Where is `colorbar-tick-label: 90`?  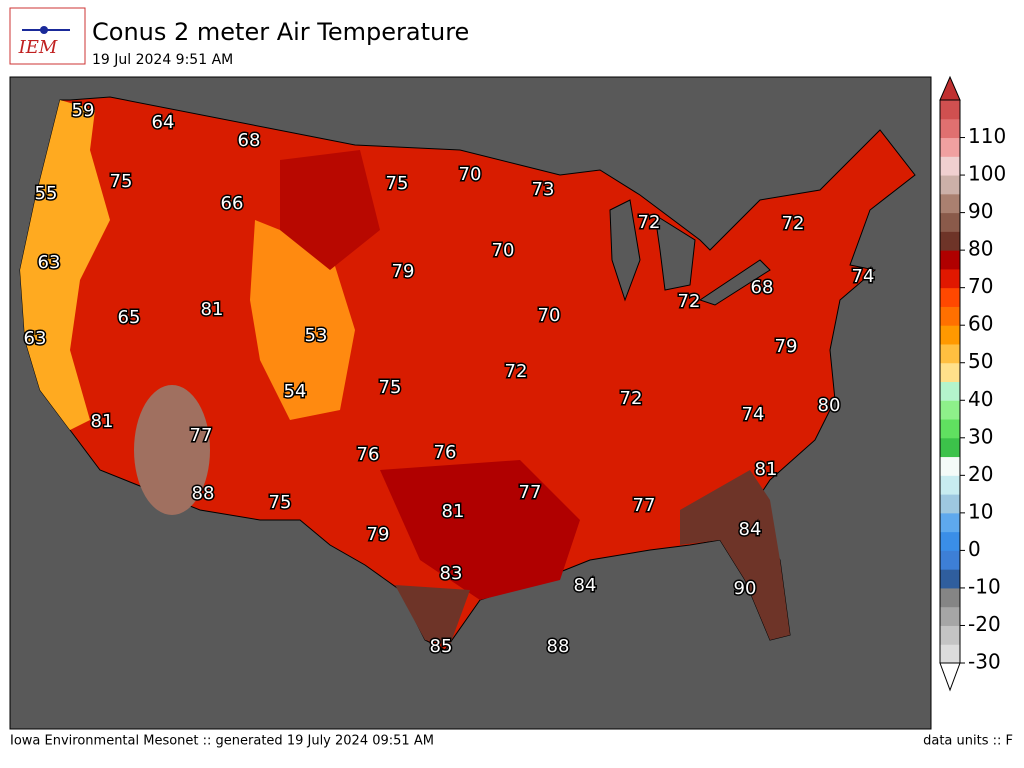 colorbar-tick-label: 90 is located at coordinates (980, 211).